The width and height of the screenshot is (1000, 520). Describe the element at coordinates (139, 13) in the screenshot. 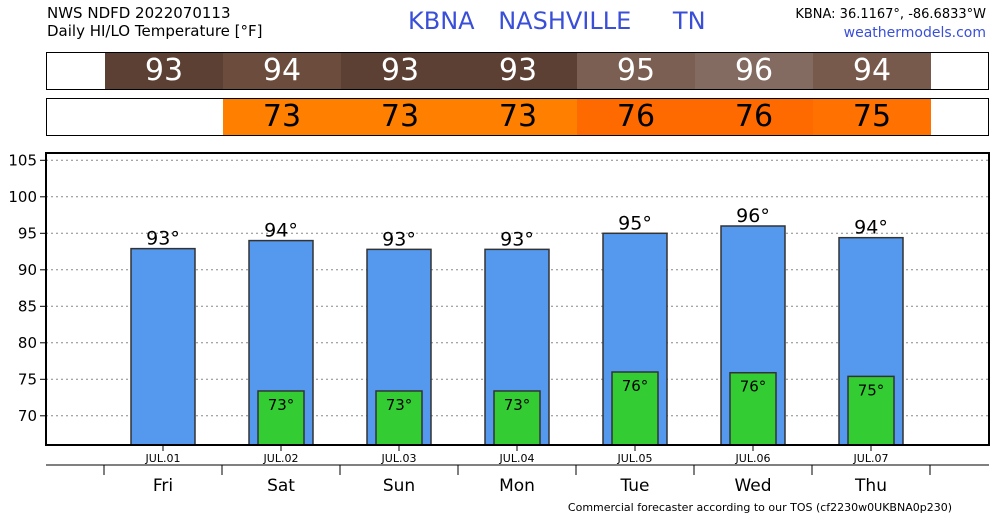

I see `product-title: NWS NDFD 2022070113` at that location.